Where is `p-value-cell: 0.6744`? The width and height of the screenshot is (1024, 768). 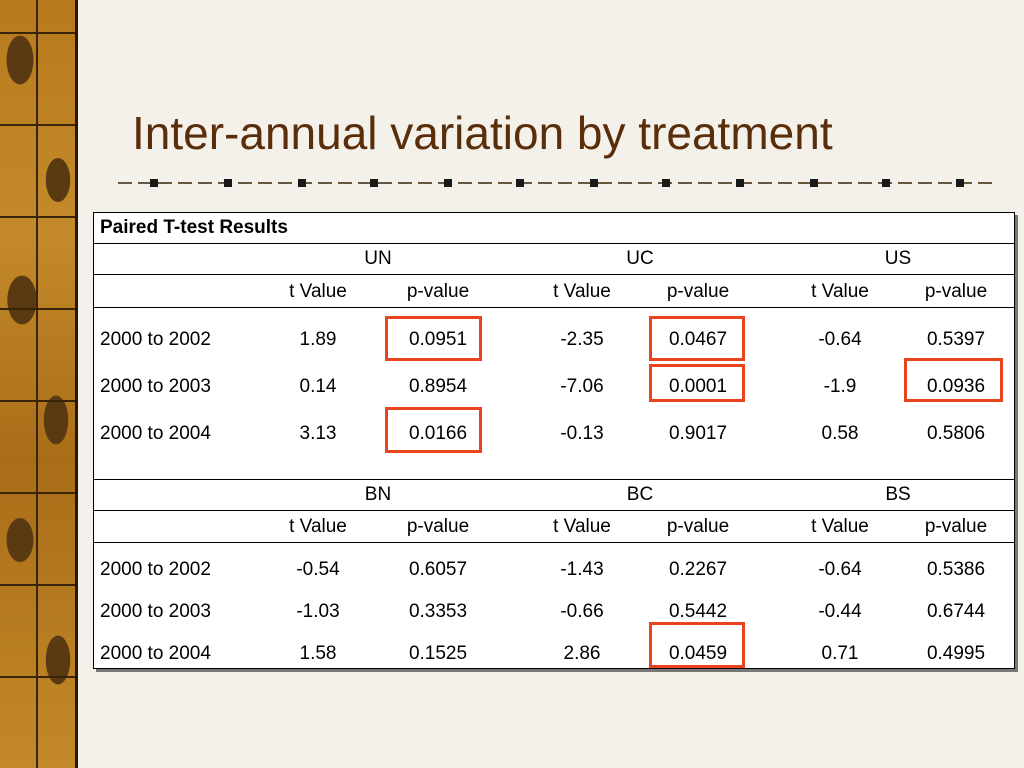 p-value-cell: 0.6744 is located at coordinates (956, 611).